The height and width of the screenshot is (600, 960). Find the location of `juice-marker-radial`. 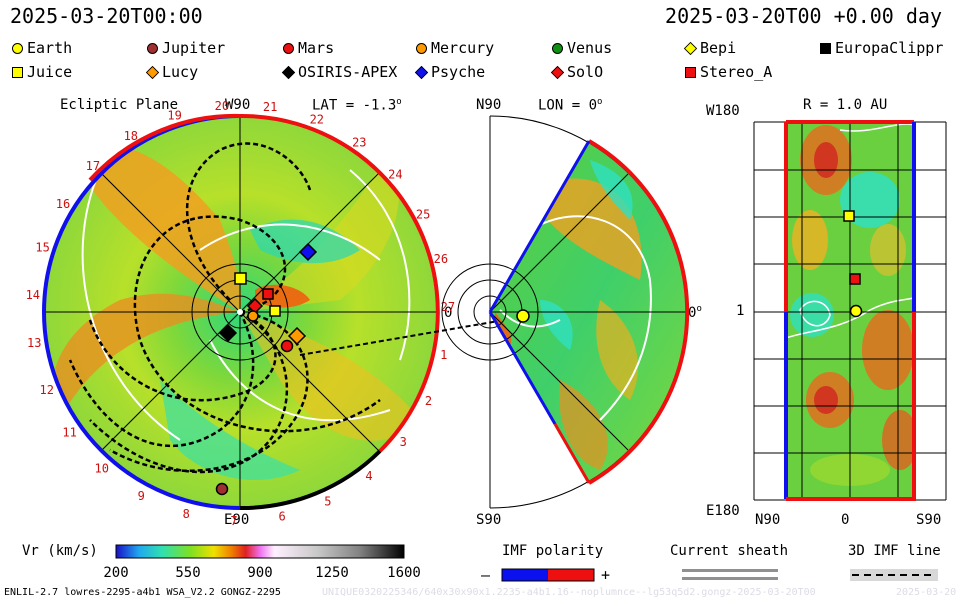

juice-marker-radial is located at coordinates (849, 216).